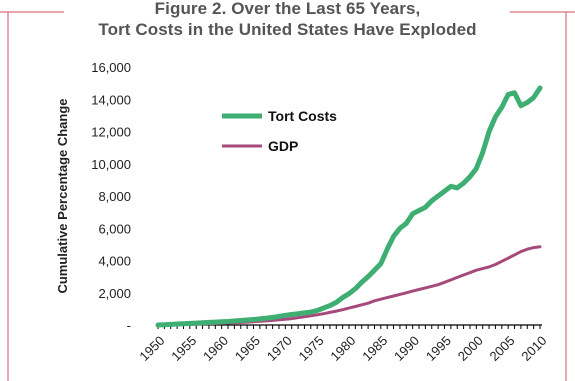 The height and width of the screenshot is (381, 575). I want to click on x-tick-label: 2005, so click(502, 348).